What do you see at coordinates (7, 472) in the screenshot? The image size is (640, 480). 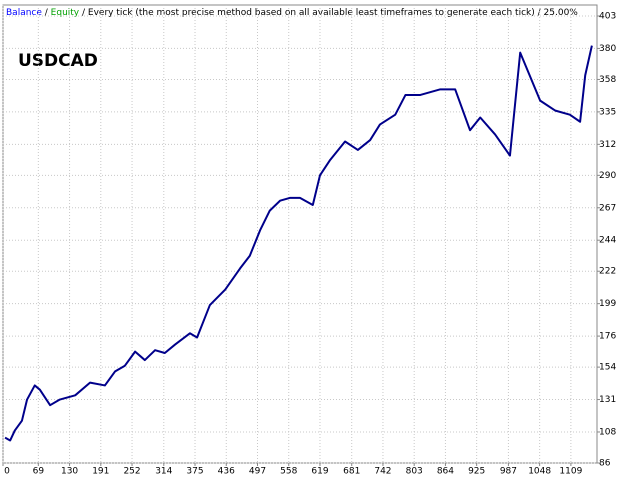 I see `x-tick-label: 0` at bounding box center [7, 472].